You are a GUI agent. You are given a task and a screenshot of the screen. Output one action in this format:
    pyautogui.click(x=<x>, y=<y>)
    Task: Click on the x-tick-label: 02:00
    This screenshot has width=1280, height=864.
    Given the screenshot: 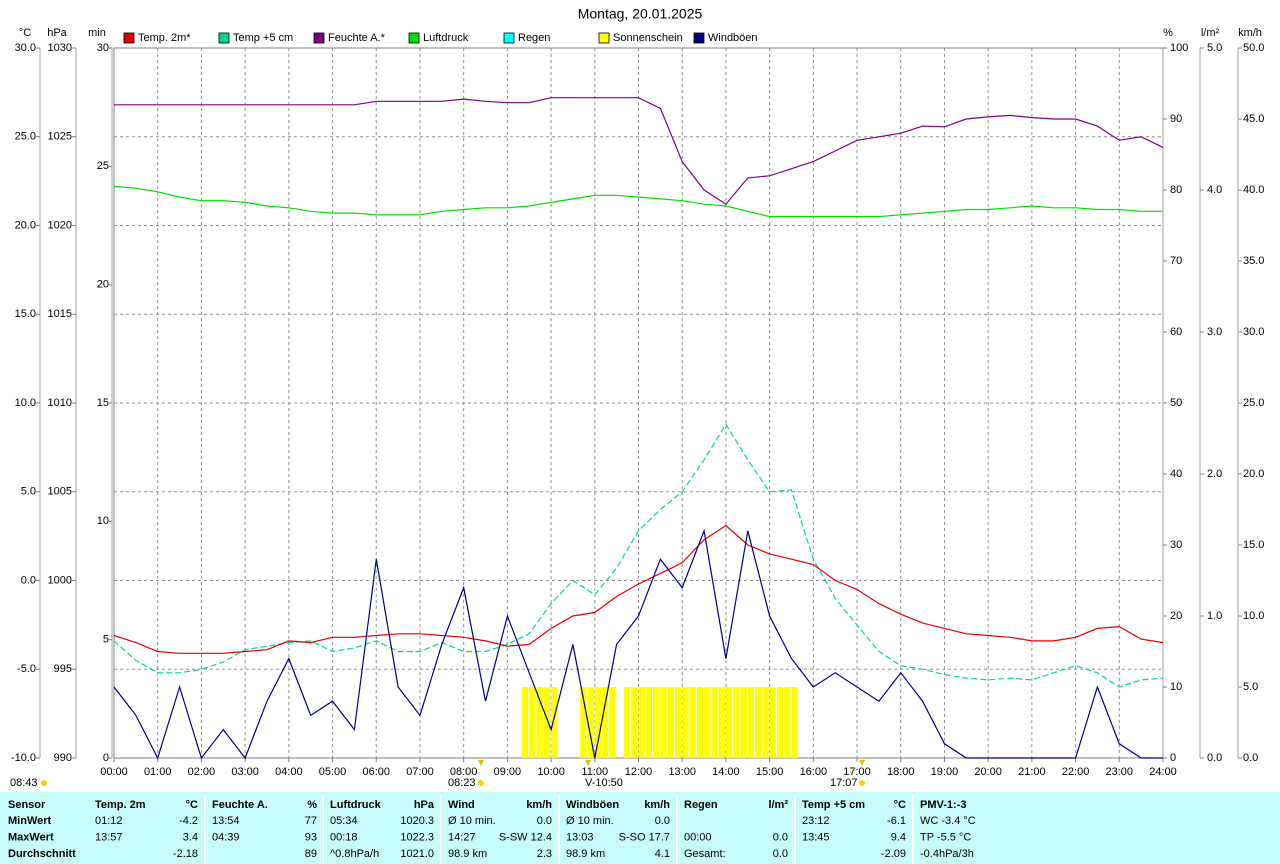 What is the action you would take?
    pyautogui.click(x=202, y=772)
    